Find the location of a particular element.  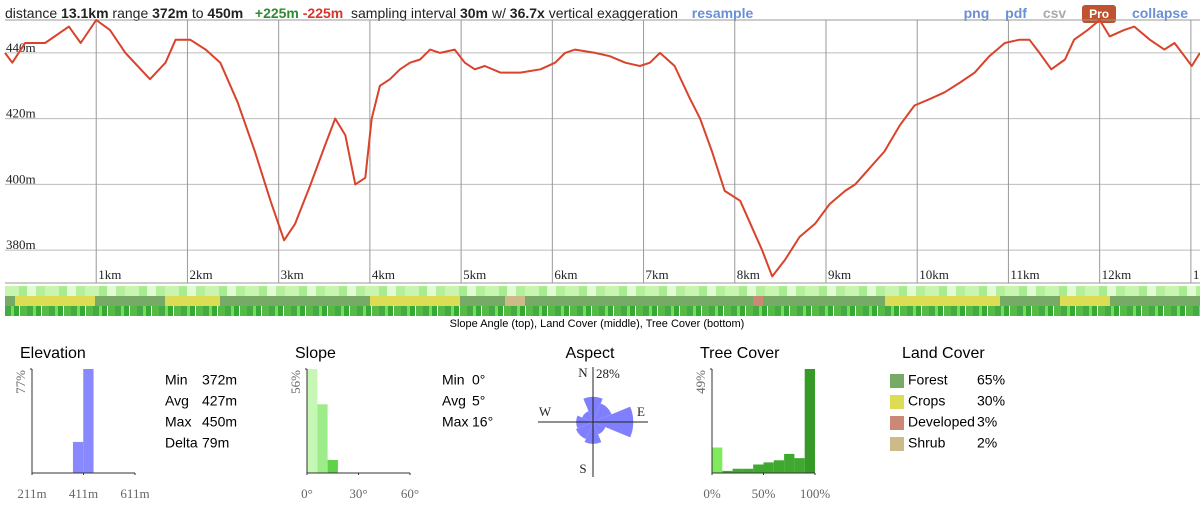

x-tick-label: 411m is located at coordinates (83, 493).